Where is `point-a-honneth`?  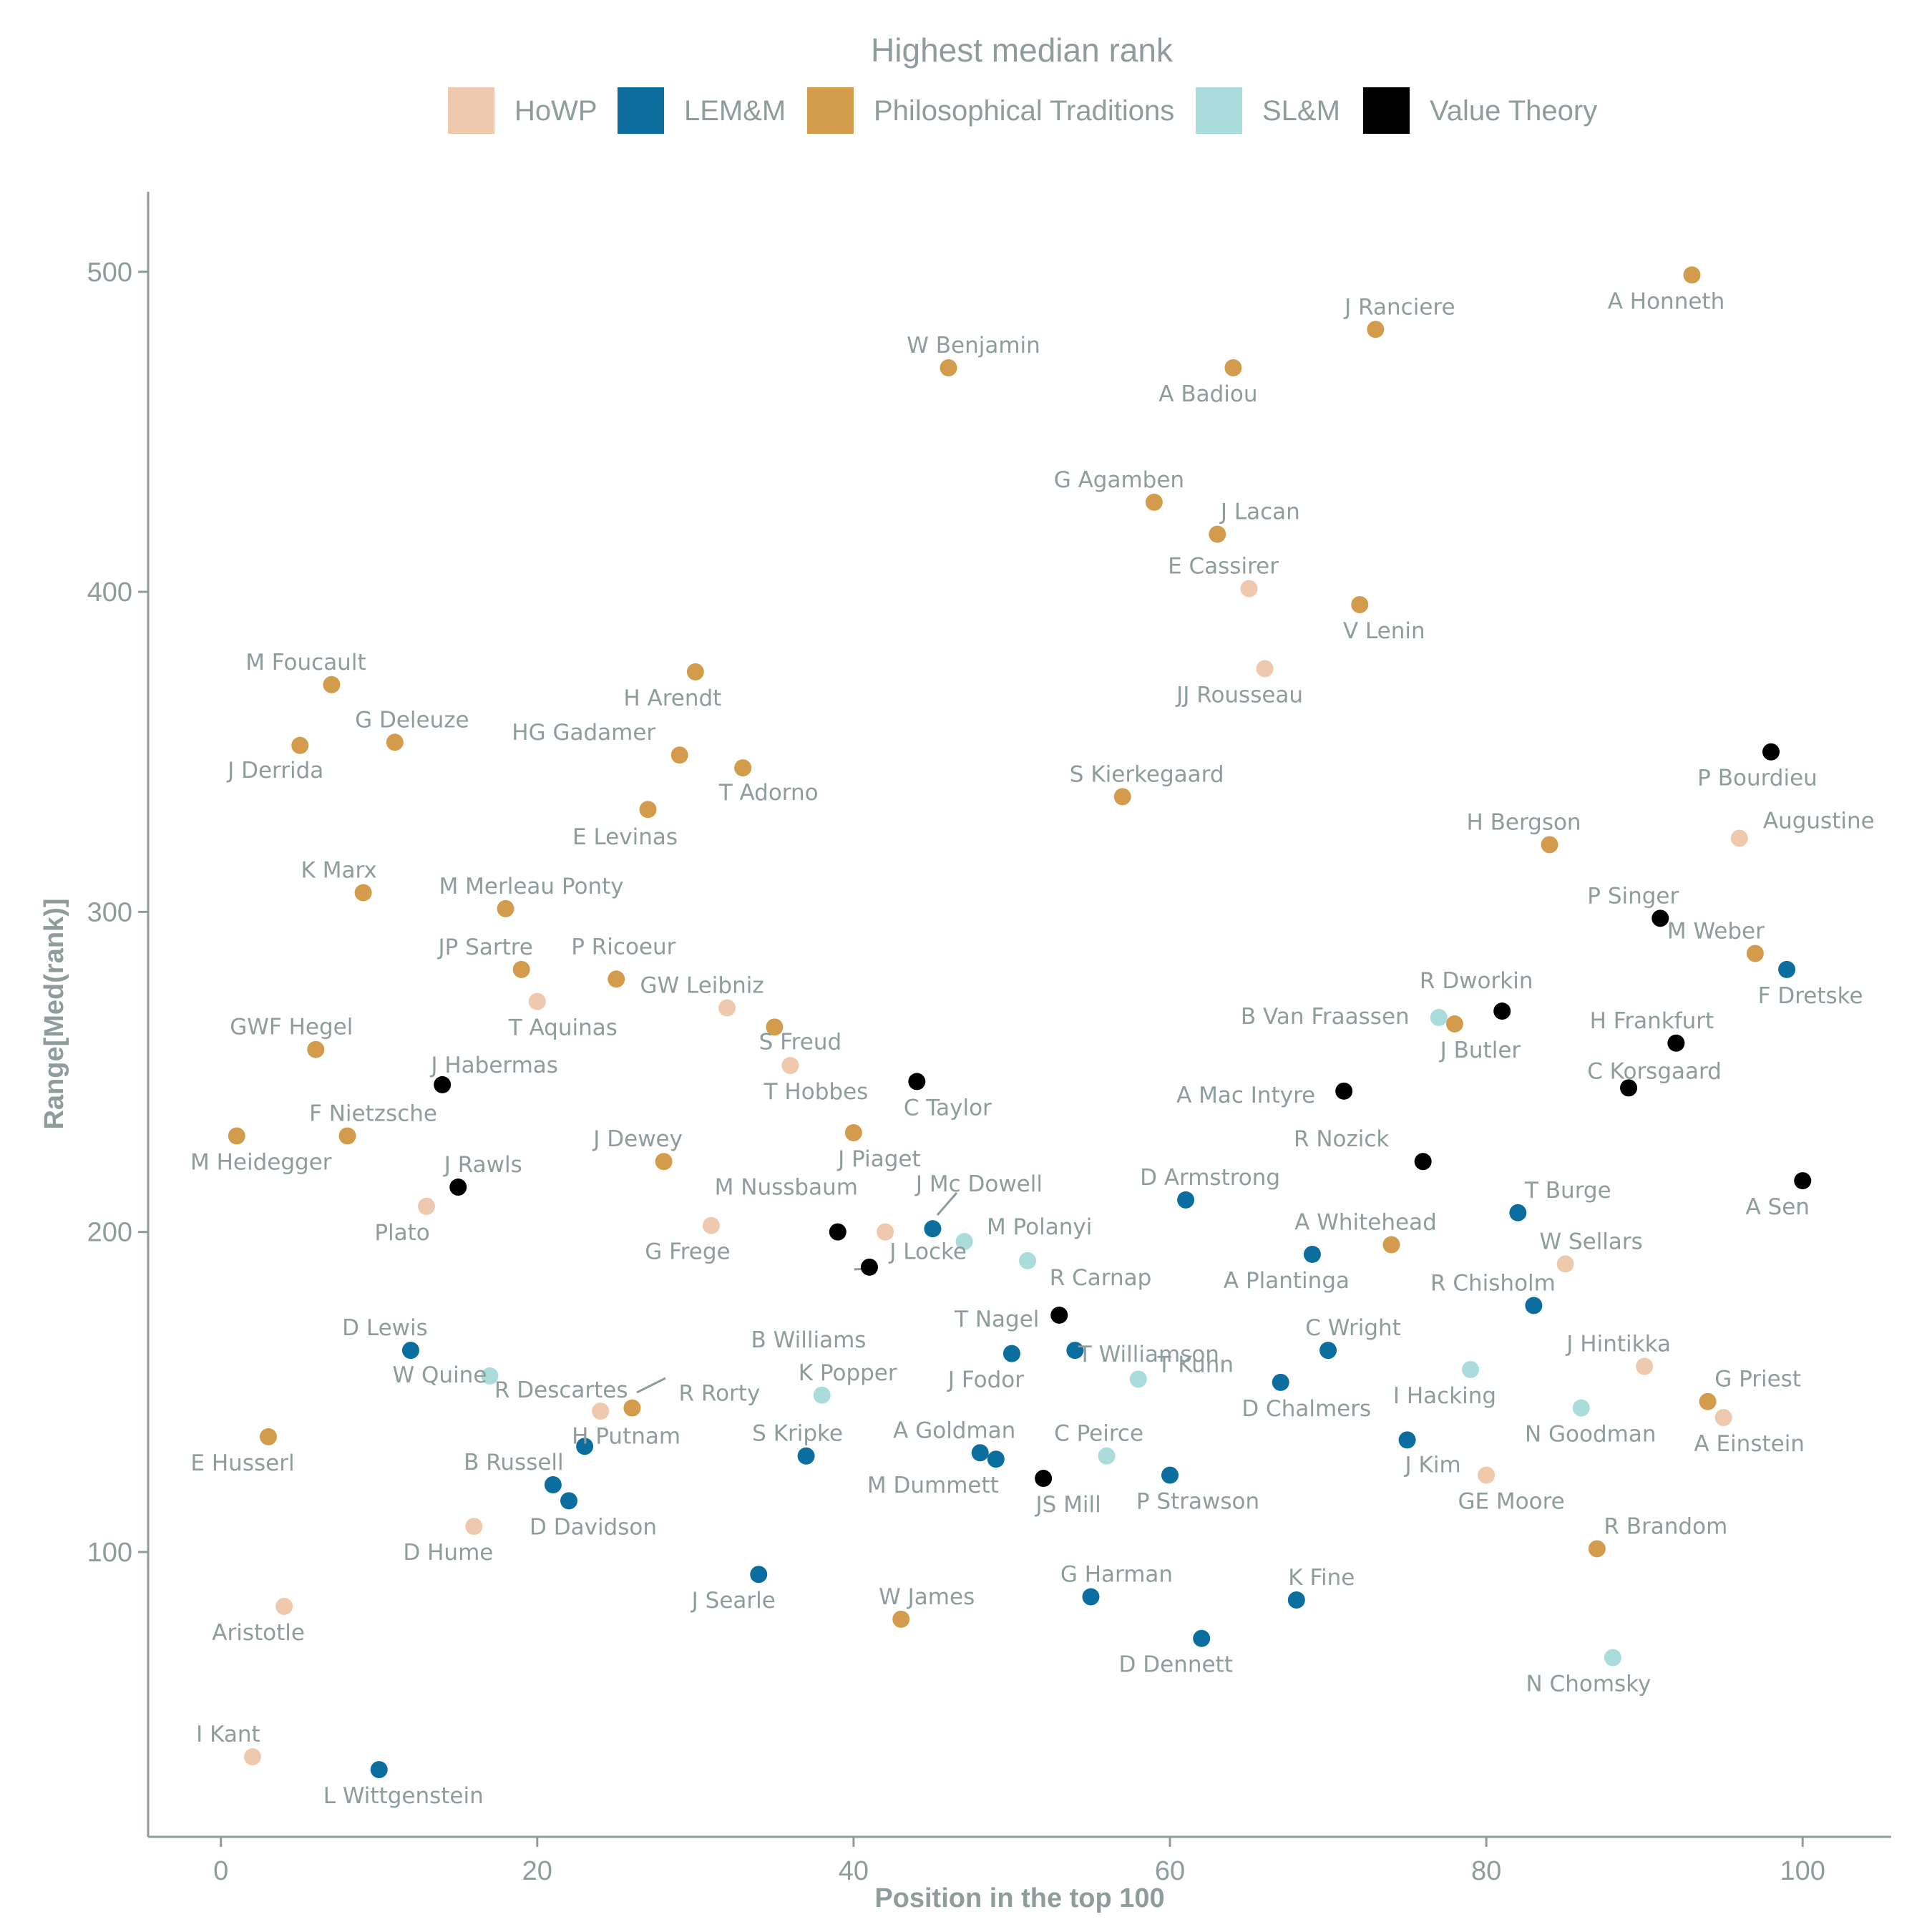
point-a-honneth is located at coordinates (1692, 275).